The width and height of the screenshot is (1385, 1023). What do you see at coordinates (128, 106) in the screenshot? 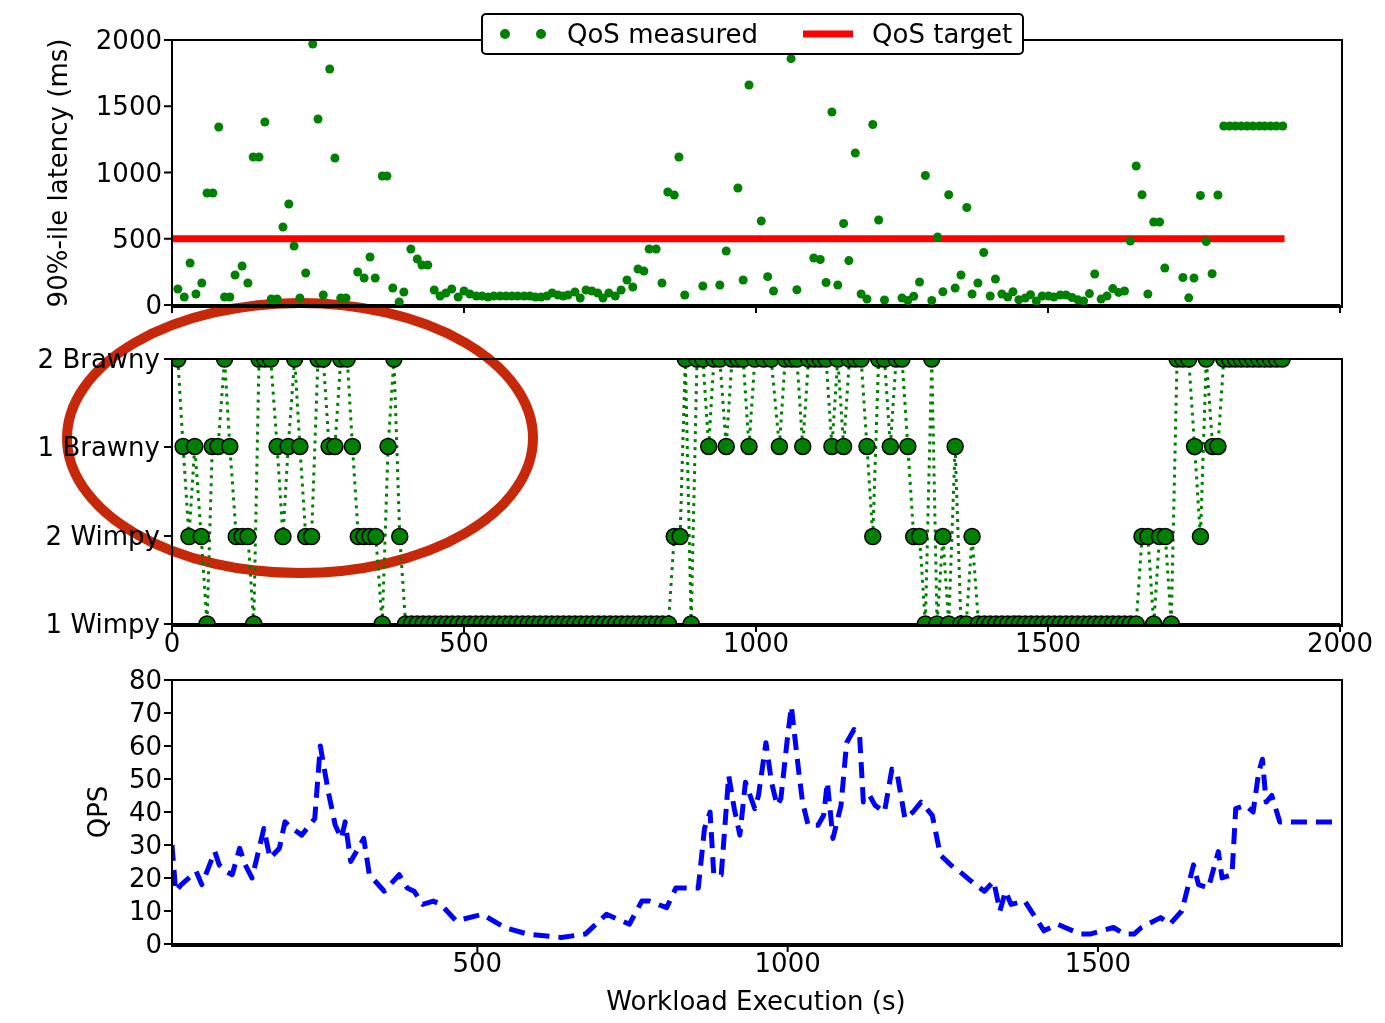
I see `y-tick-label: 1500` at bounding box center [128, 106].